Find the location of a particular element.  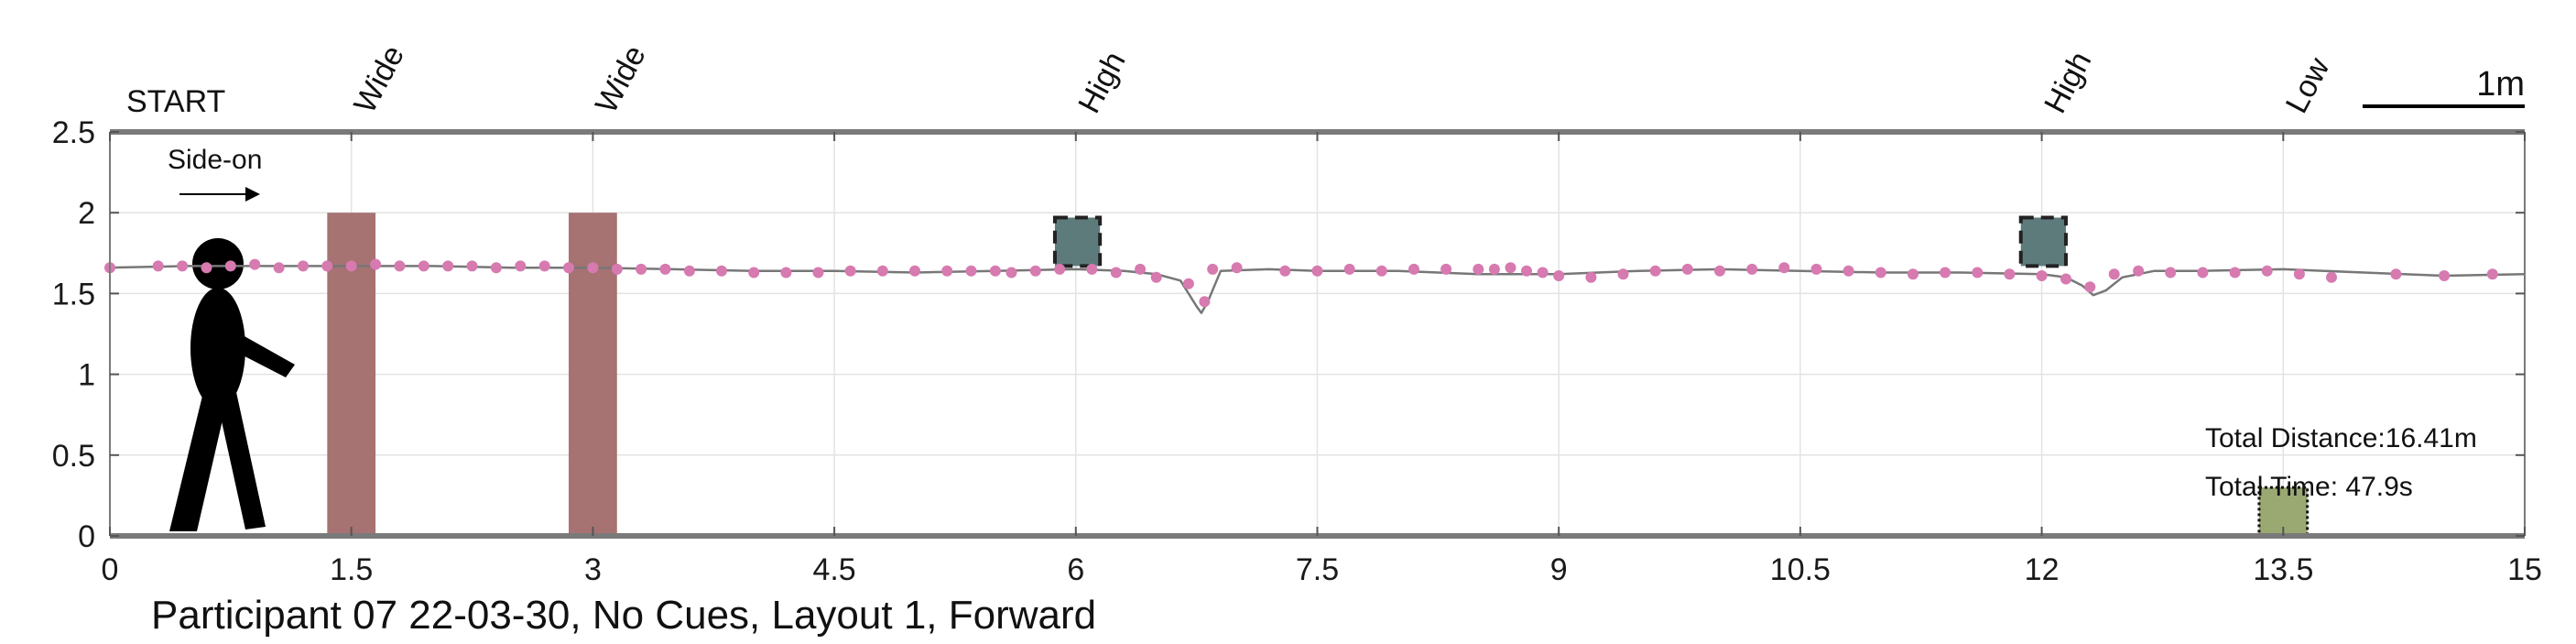

obstacle-labels: Wide Wide High High Low is located at coordinates (1342, 80).